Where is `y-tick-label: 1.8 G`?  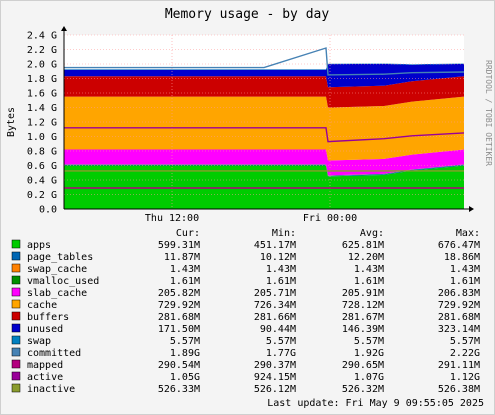
y-tick-label: 1.8 G is located at coordinates (42, 79).